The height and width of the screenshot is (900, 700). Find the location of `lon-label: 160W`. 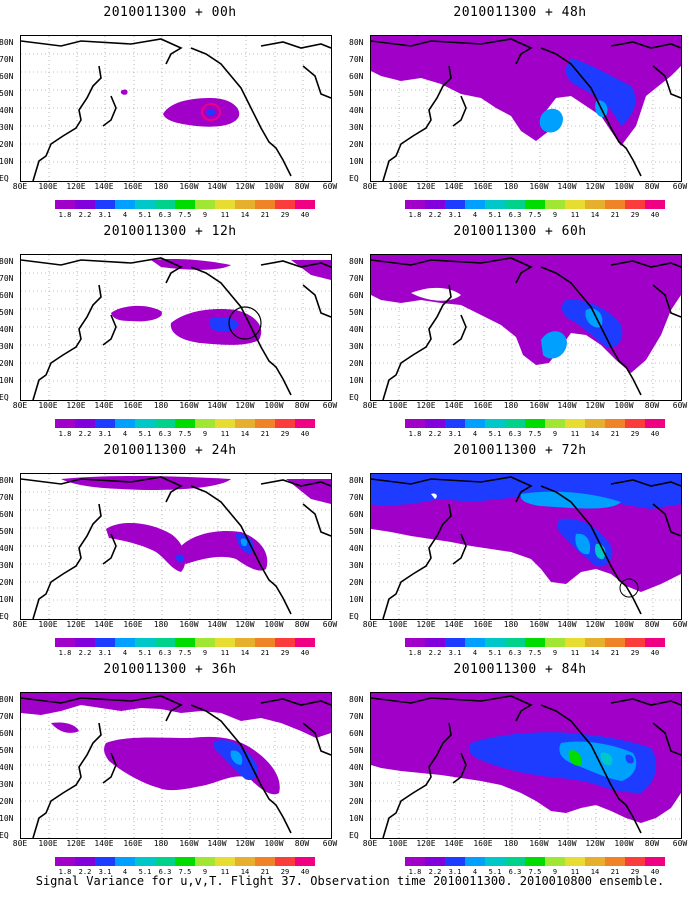

lon-label: 160W is located at coordinates (539, 186).